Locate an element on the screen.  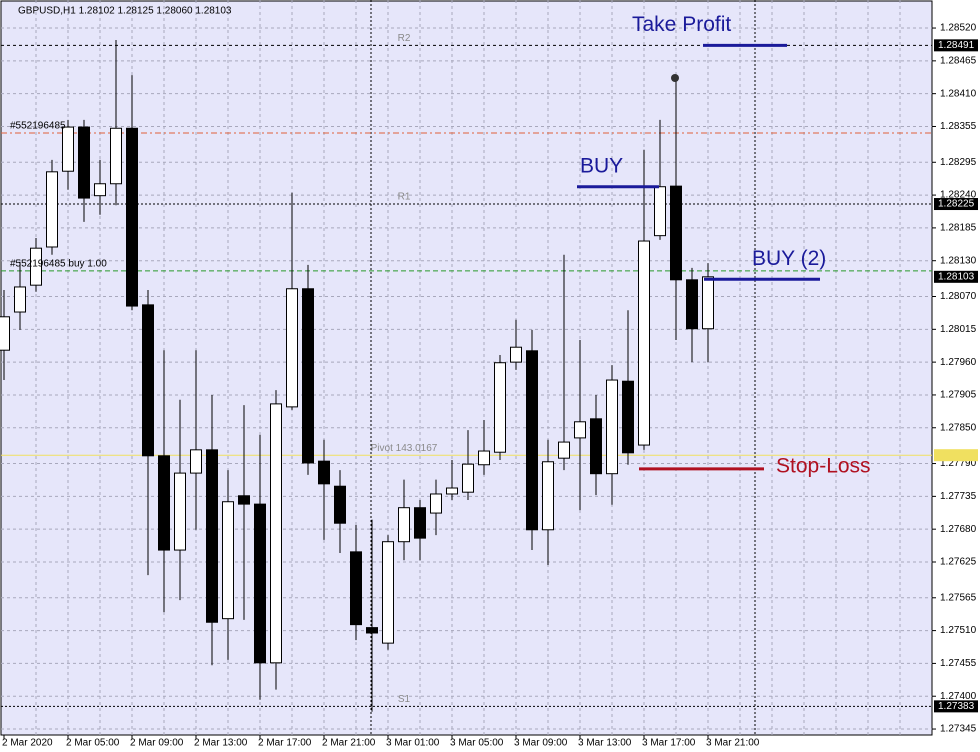
x-tick-label: 3 Mar 13:00 is located at coordinates (605, 743).